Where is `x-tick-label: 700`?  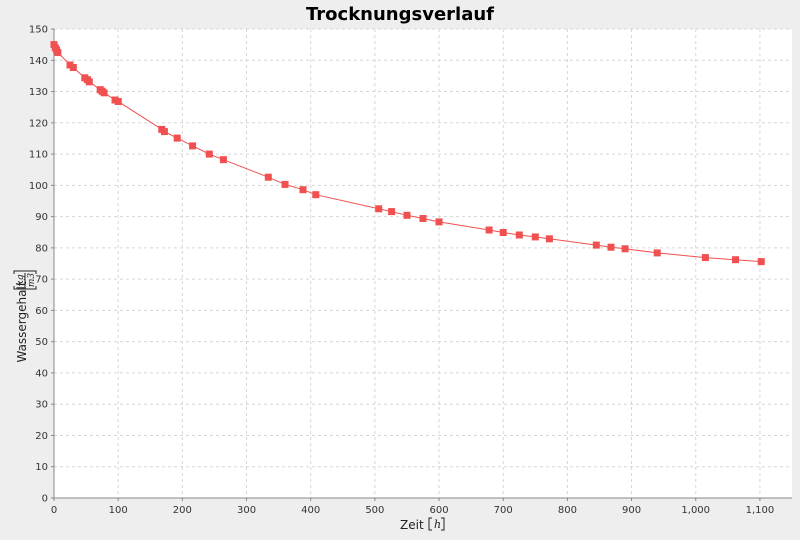
x-tick-label: 700 is located at coordinates (503, 510).